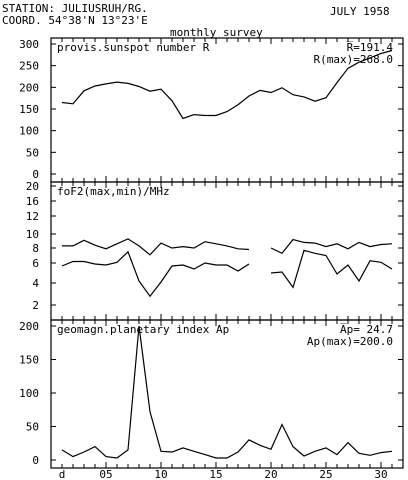 This screenshot has width=408, height=480. Describe the element at coordinates (353, 59) in the screenshot. I see `sunspot-annotation: R(max)=268.0` at that location.